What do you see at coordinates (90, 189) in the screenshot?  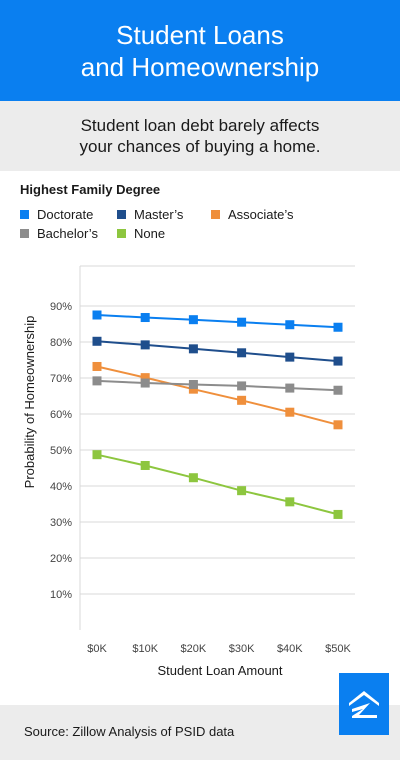 I see `legend-title: Highest Family Degree` at bounding box center [90, 189].